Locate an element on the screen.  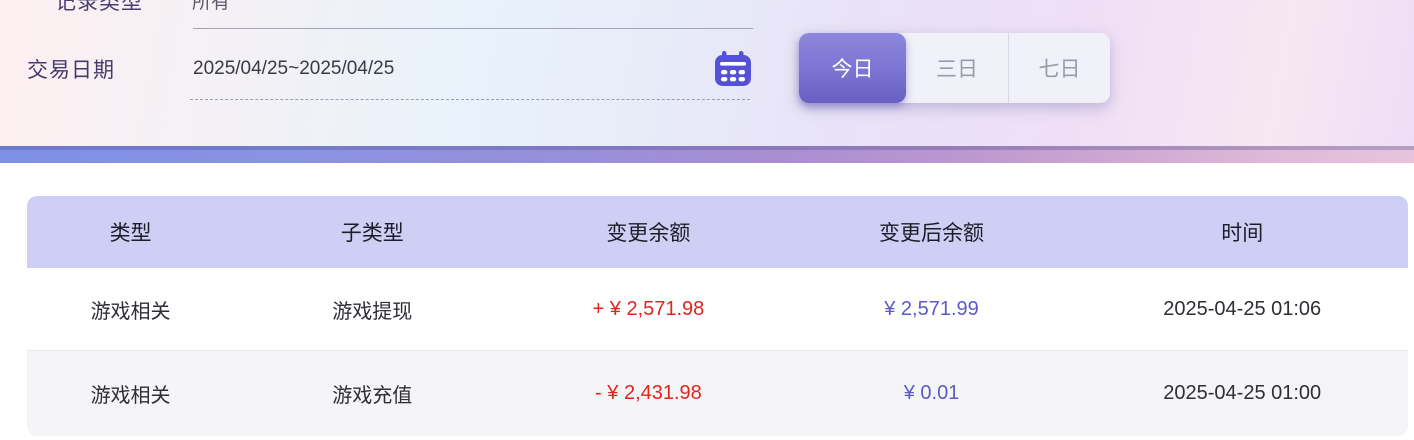
range-button-seven-days: 七日 is located at coordinates (1059, 68).